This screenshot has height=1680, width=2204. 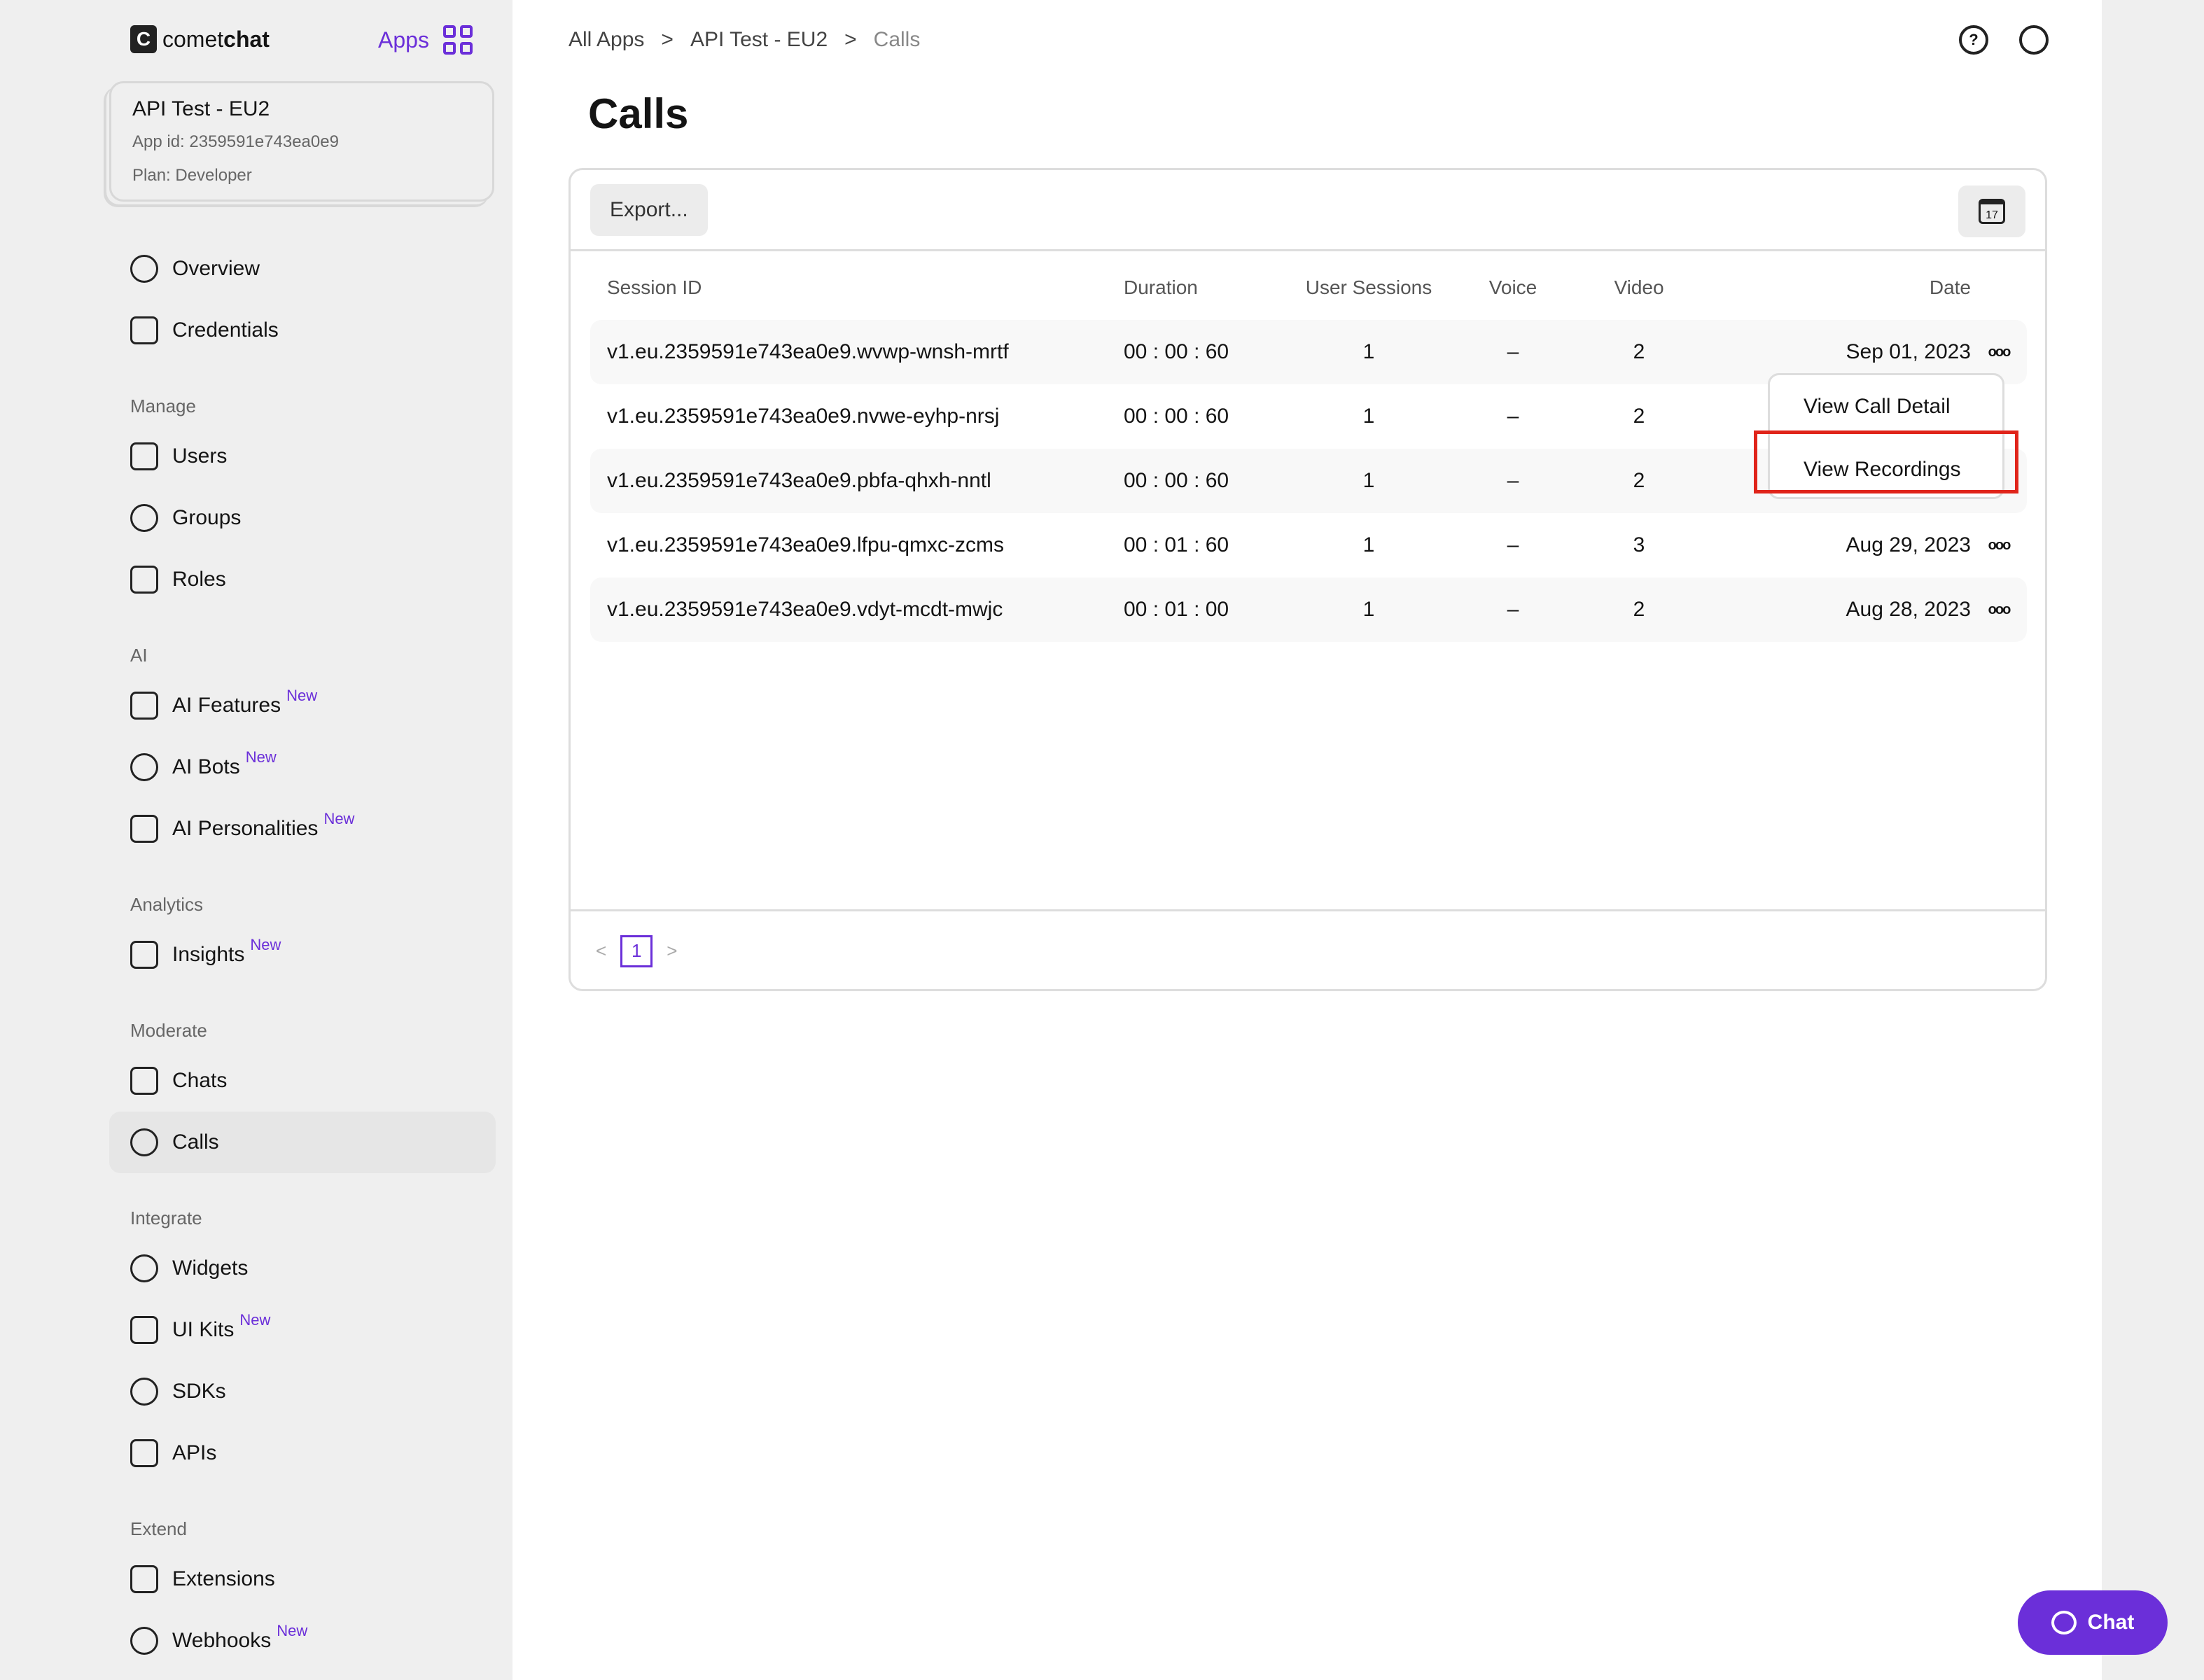 What do you see at coordinates (199, 1391) in the screenshot?
I see `sidebar-item-label: SDKs` at bounding box center [199, 1391].